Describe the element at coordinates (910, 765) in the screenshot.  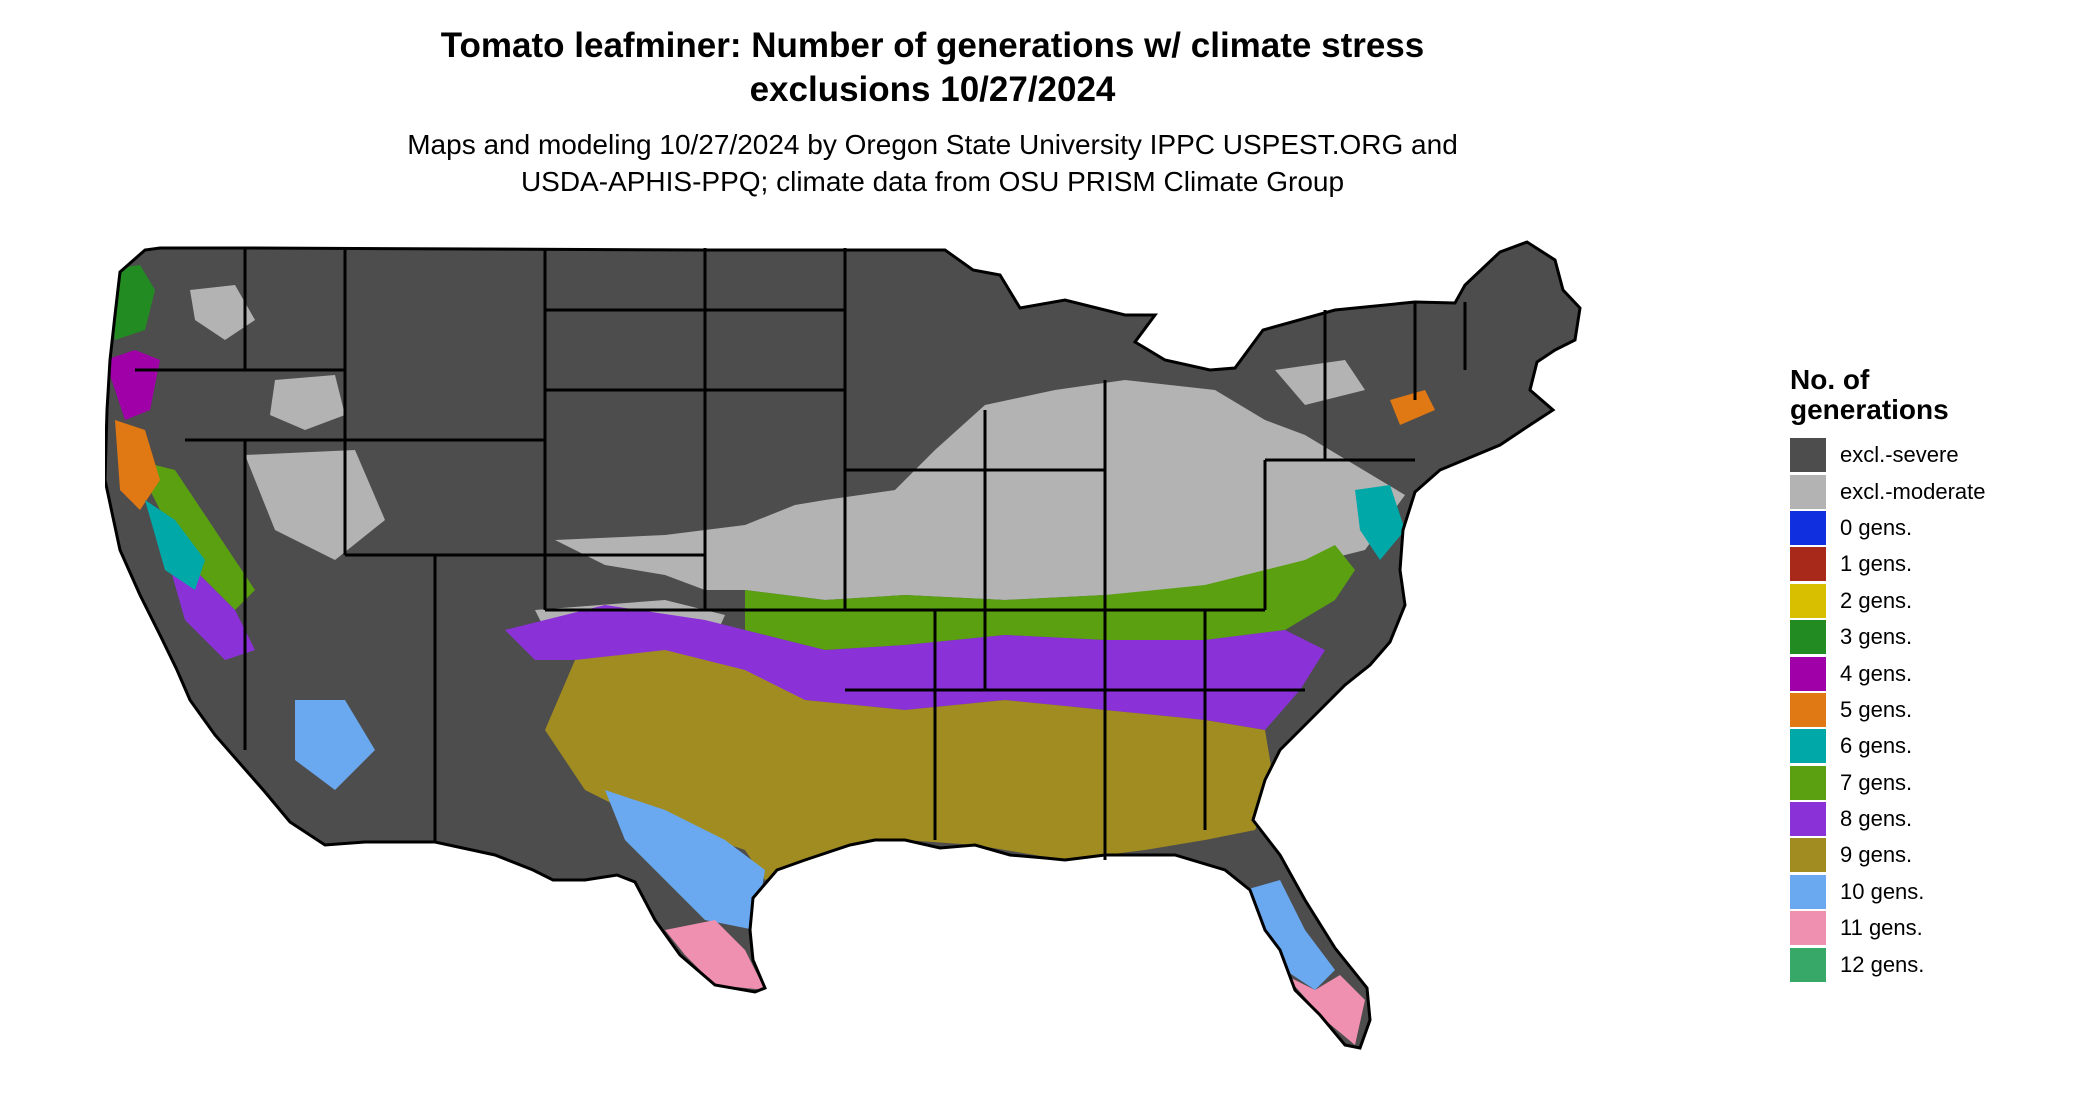
I see `zone-9-gens` at that location.